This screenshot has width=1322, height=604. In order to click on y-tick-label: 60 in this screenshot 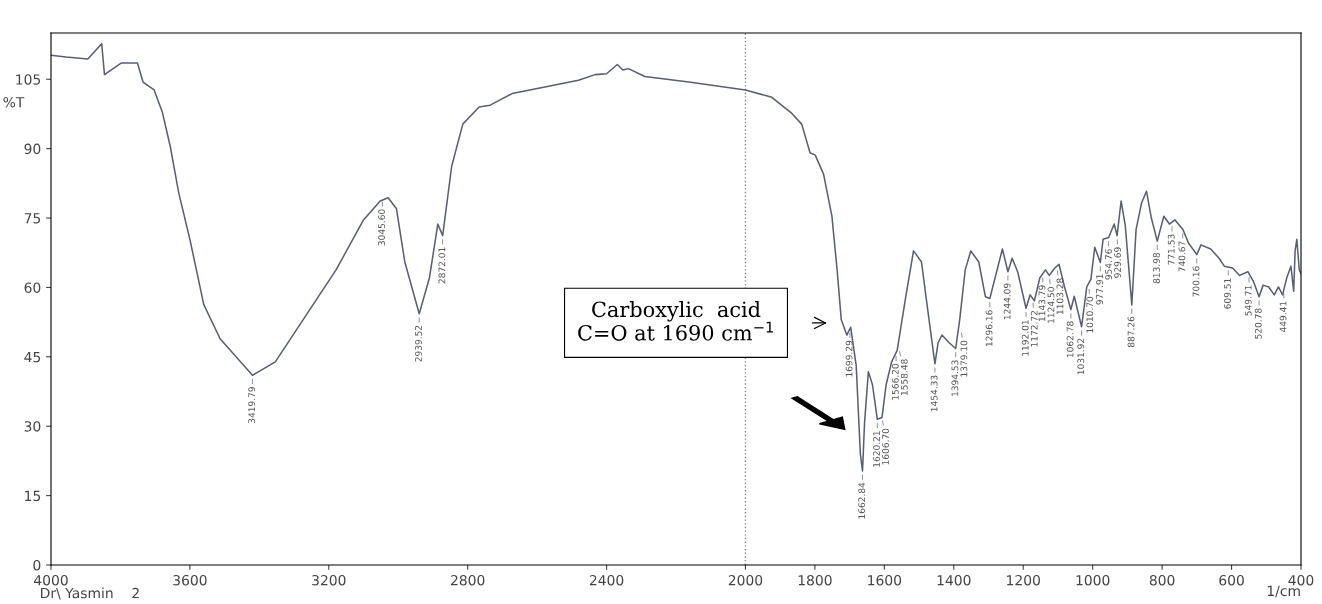, I will do `click(32, 287)`.